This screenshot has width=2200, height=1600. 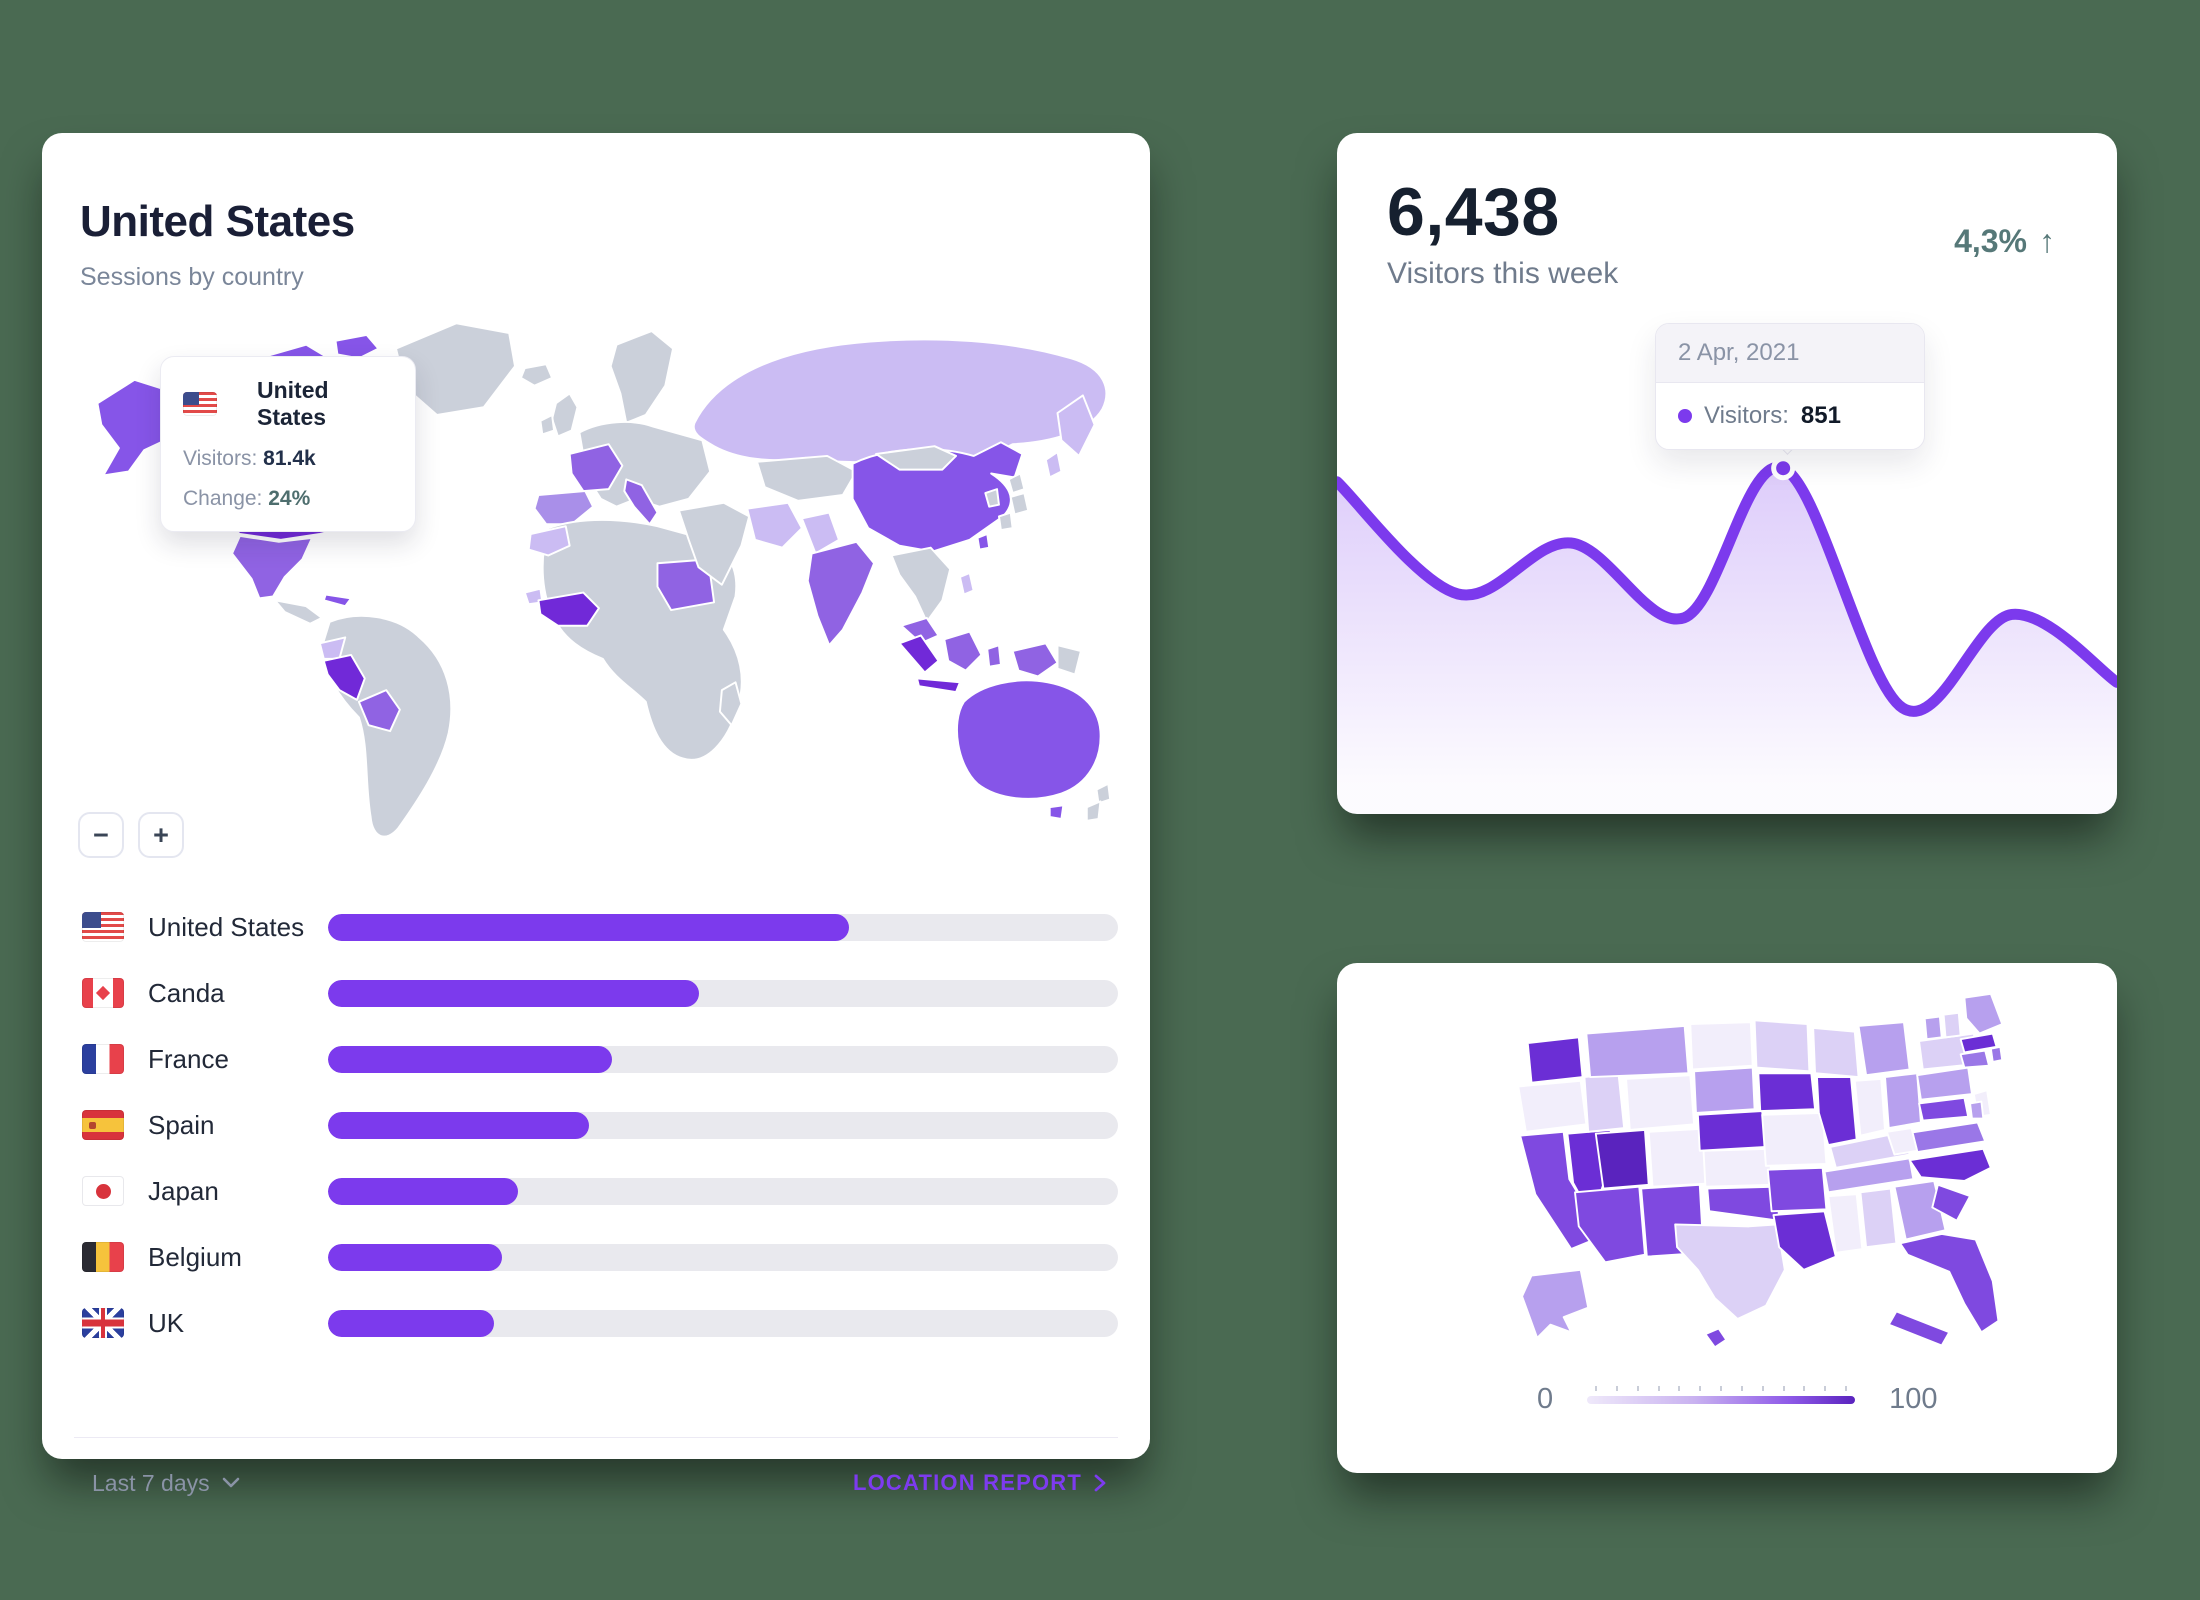 I want to click on state-SC, so click(x=1951, y=1202).